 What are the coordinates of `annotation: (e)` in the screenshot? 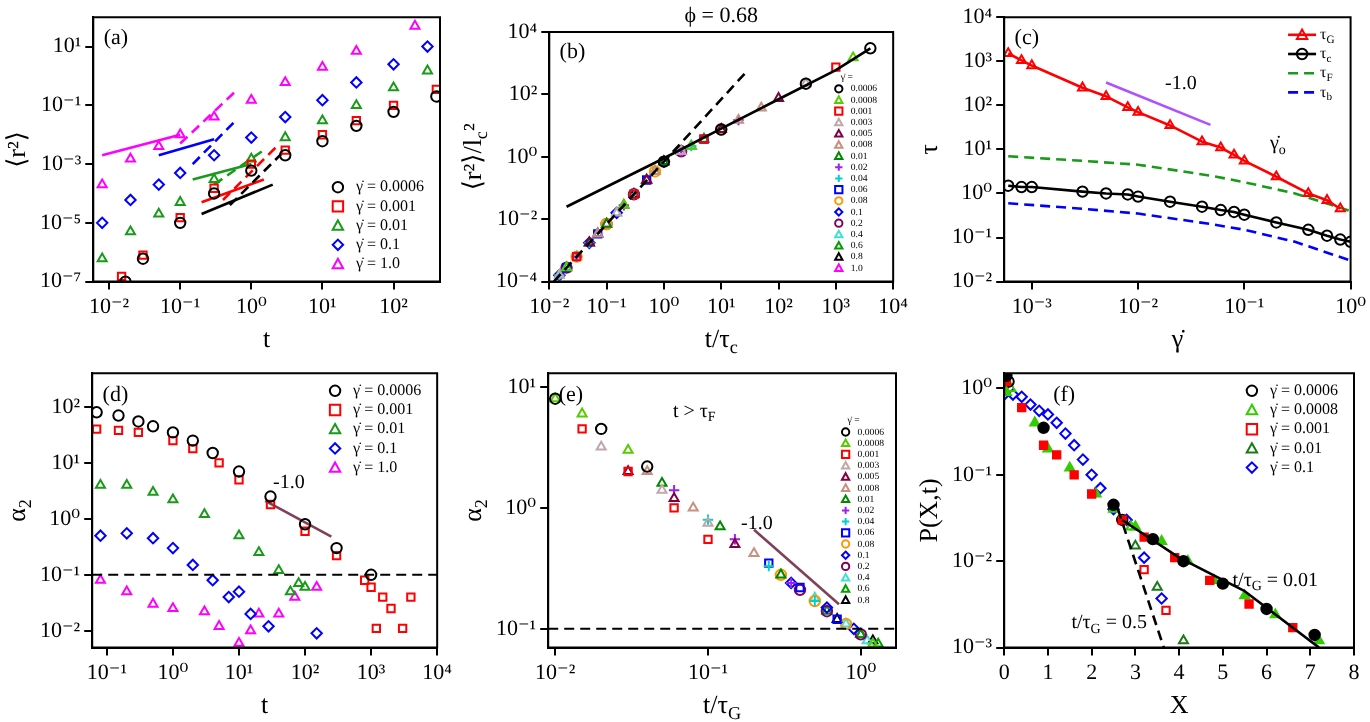 It's located at (571, 394).